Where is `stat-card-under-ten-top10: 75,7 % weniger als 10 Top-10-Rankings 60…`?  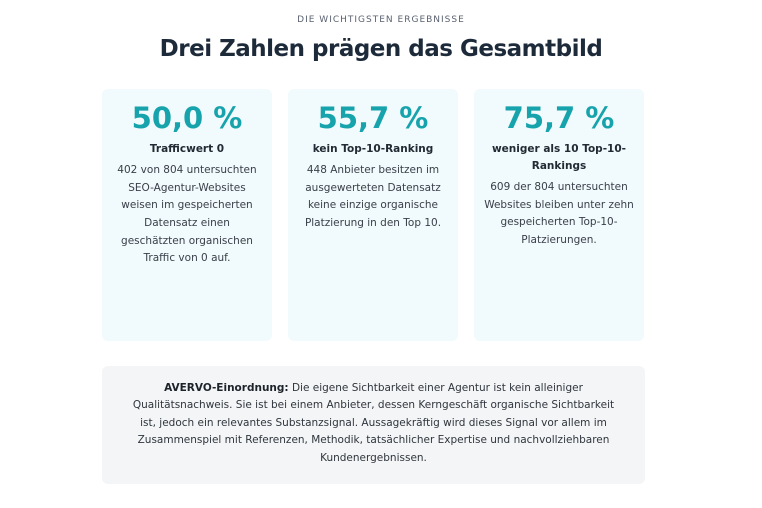 stat-card-under-ten-top10: 75,7 % weniger als 10 Top-10-Rankings 60… is located at coordinates (559, 215).